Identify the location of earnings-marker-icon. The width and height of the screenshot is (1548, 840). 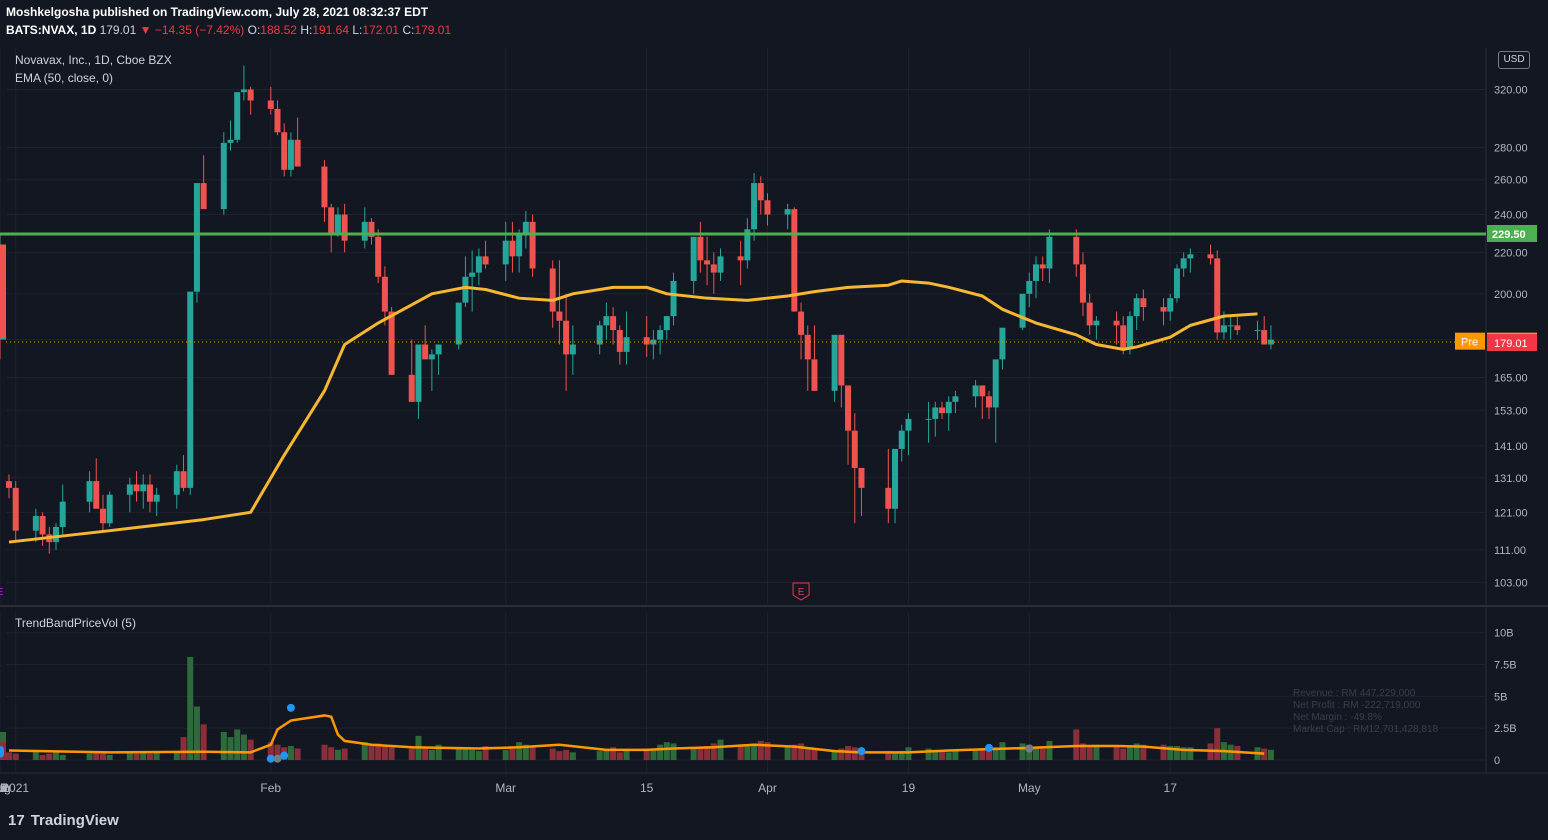
(801, 591).